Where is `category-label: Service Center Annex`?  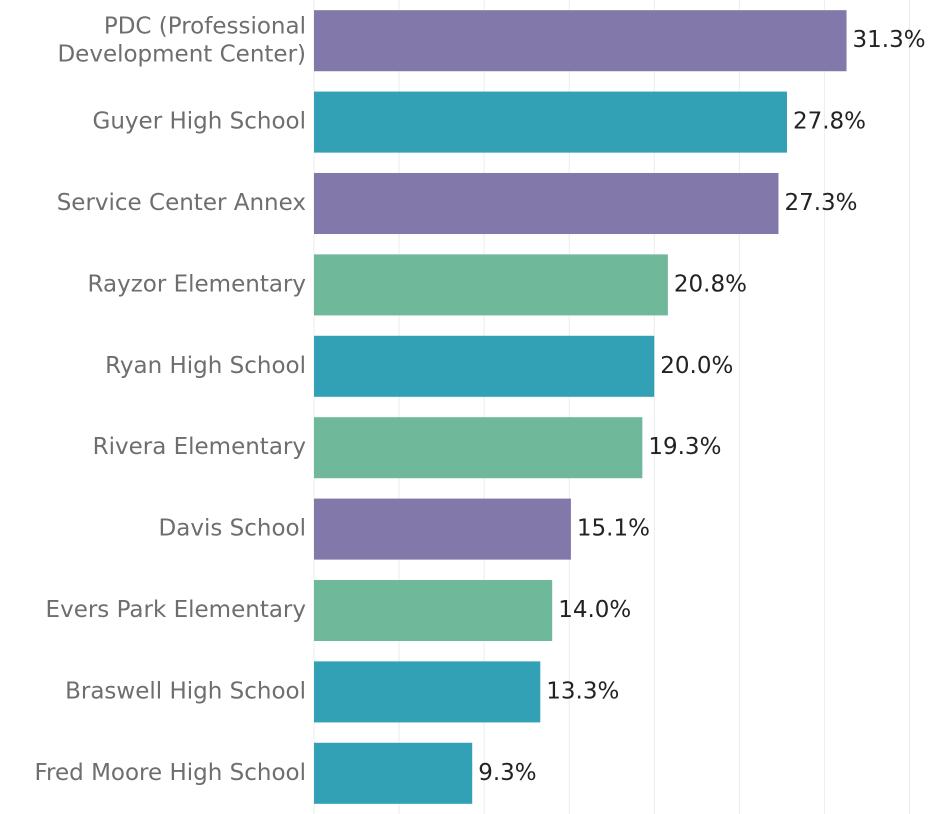 category-label: Service Center Annex is located at coordinates (181, 203).